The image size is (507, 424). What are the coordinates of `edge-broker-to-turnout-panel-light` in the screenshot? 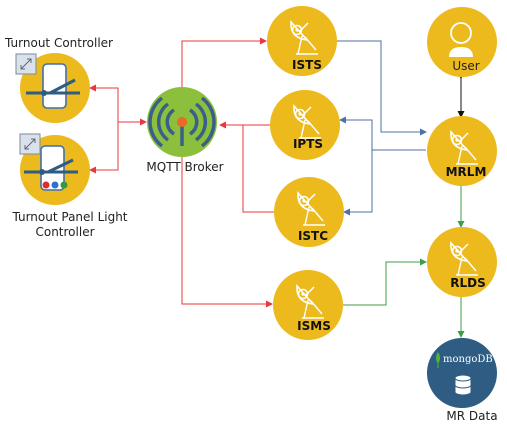 It's located at (104, 148).